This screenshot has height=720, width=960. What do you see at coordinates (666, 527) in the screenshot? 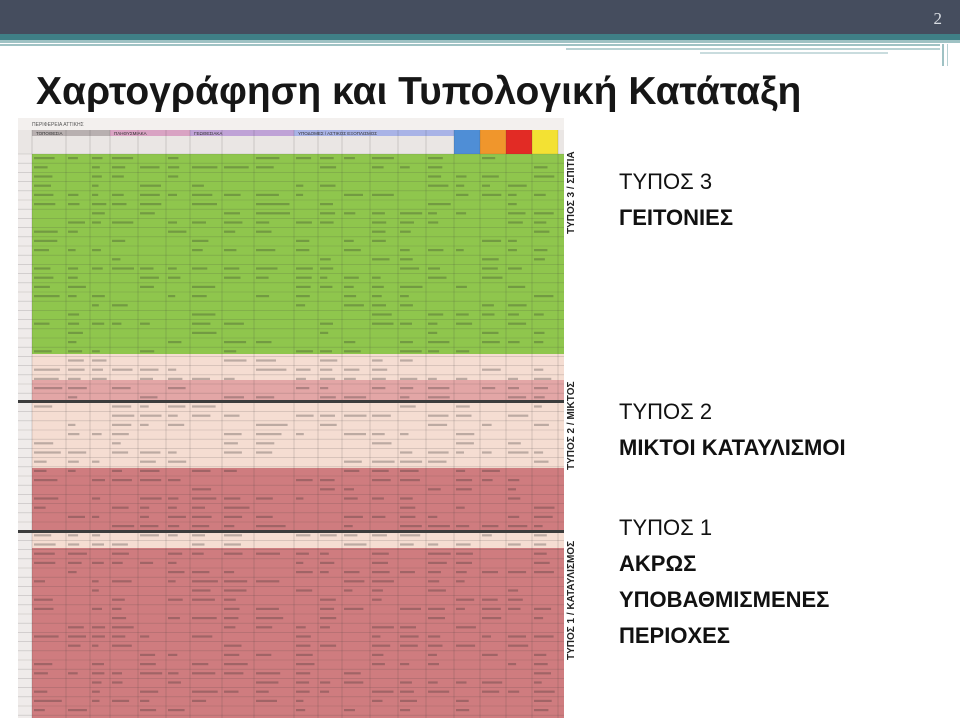
I see `type-1-label: ΤΥΠΟΣ 1` at bounding box center [666, 527].